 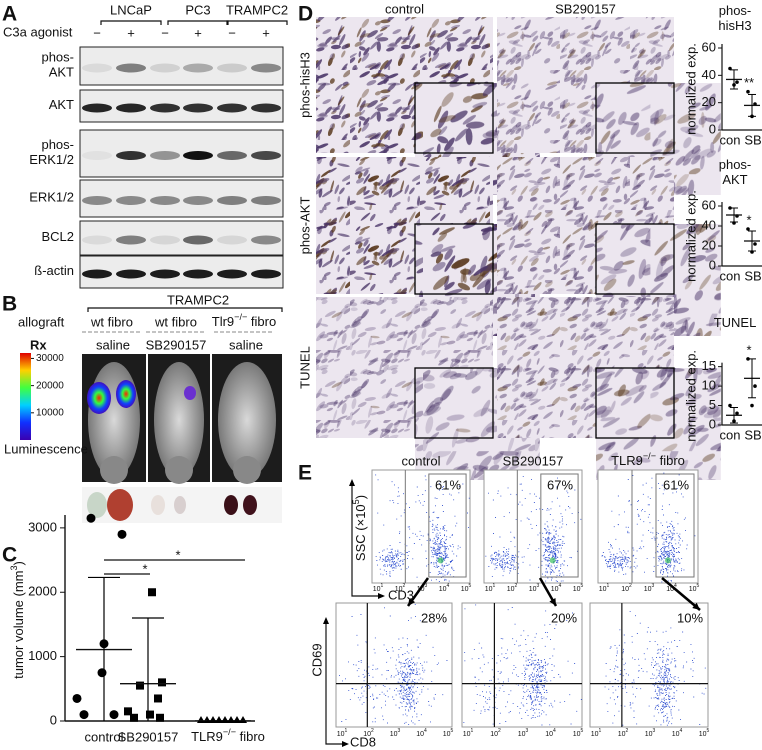 I want to click on y-tick-label: 3000, so click(x=42, y=526).